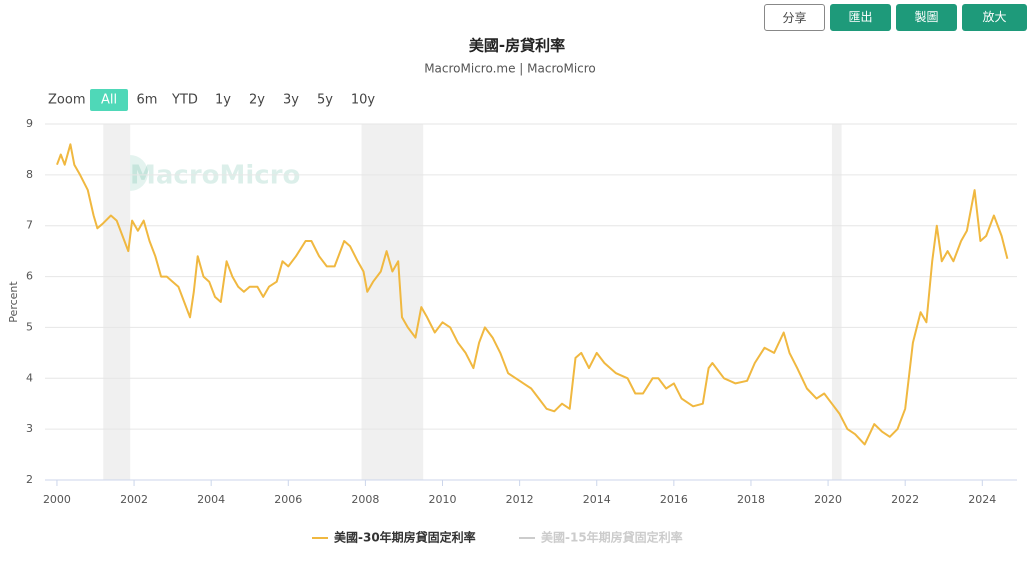  I want to click on x-tick-label: 2002, so click(134, 499).